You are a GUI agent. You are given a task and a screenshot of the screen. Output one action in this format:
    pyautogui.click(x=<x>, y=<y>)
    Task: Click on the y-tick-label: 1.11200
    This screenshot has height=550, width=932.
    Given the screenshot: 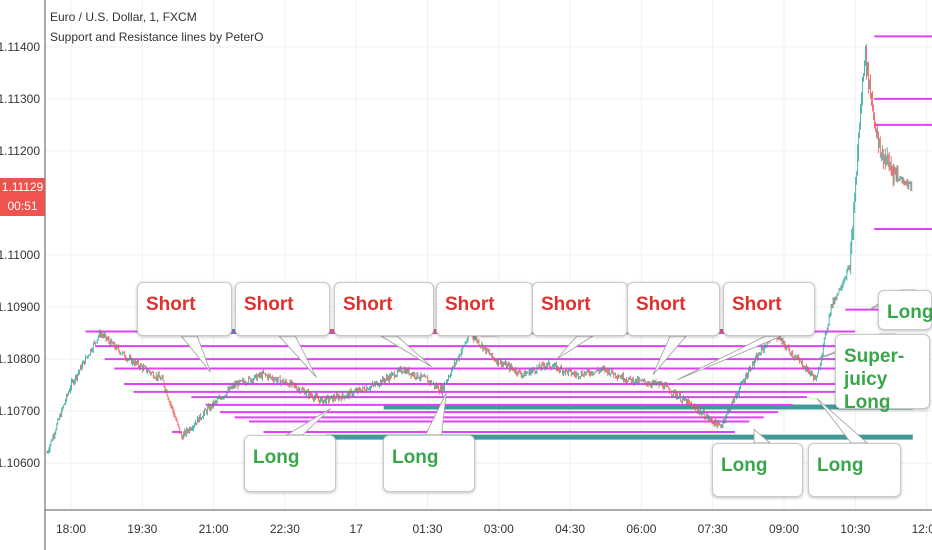 What is the action you would take?
    pyautogui.click(x=20, y=151)
    